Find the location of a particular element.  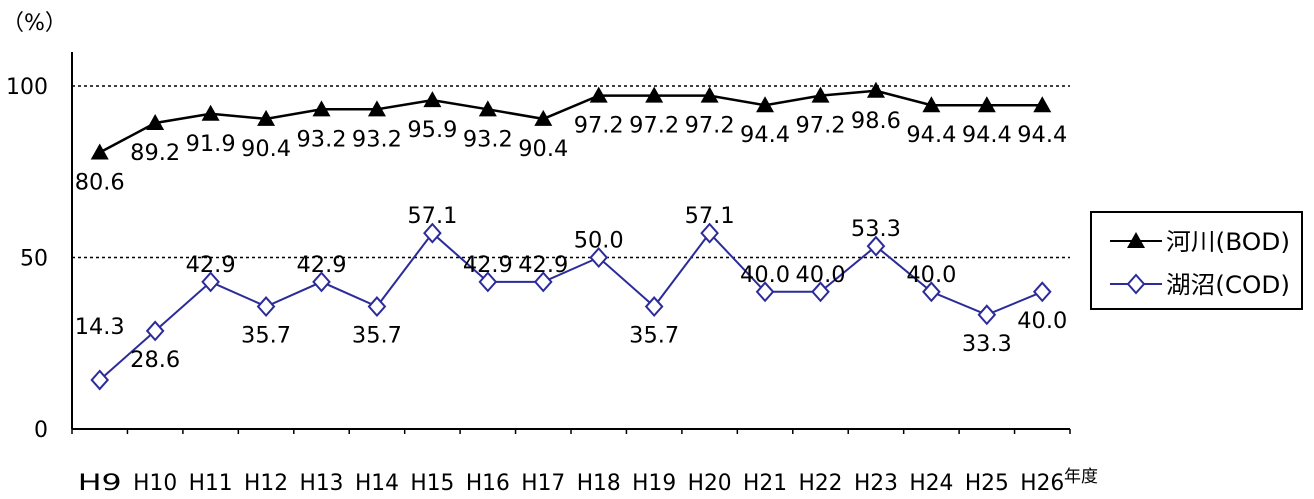

y-unit-label: （%） is located at coordinates (34, 23).